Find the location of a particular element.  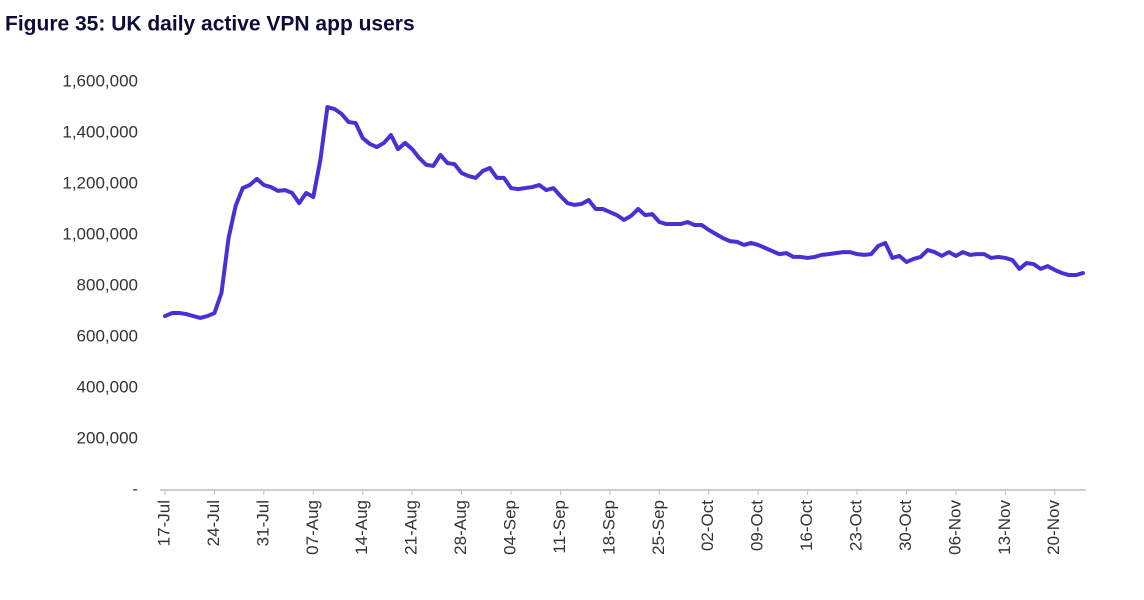

y-tick-label: 1,600,000 is located at coordinates (100, 80).